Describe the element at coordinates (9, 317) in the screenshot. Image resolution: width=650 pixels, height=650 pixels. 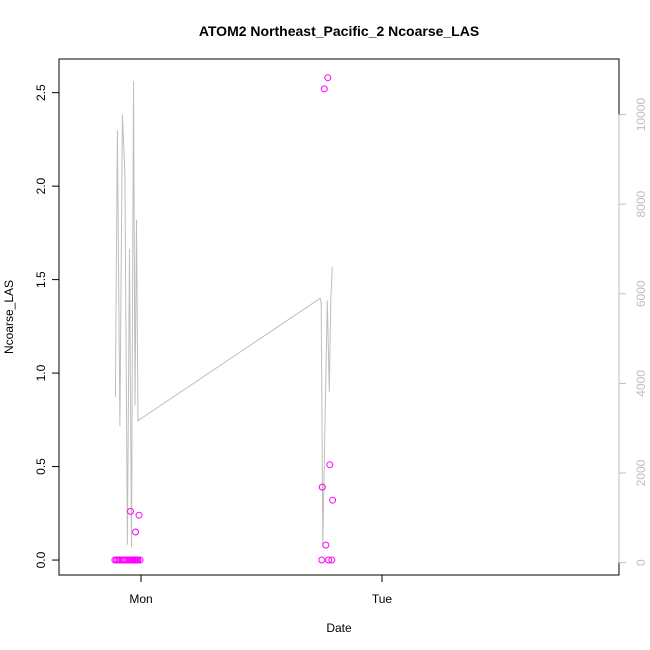
I see `y-axis-label: Ncoarse_LAS` at that location.